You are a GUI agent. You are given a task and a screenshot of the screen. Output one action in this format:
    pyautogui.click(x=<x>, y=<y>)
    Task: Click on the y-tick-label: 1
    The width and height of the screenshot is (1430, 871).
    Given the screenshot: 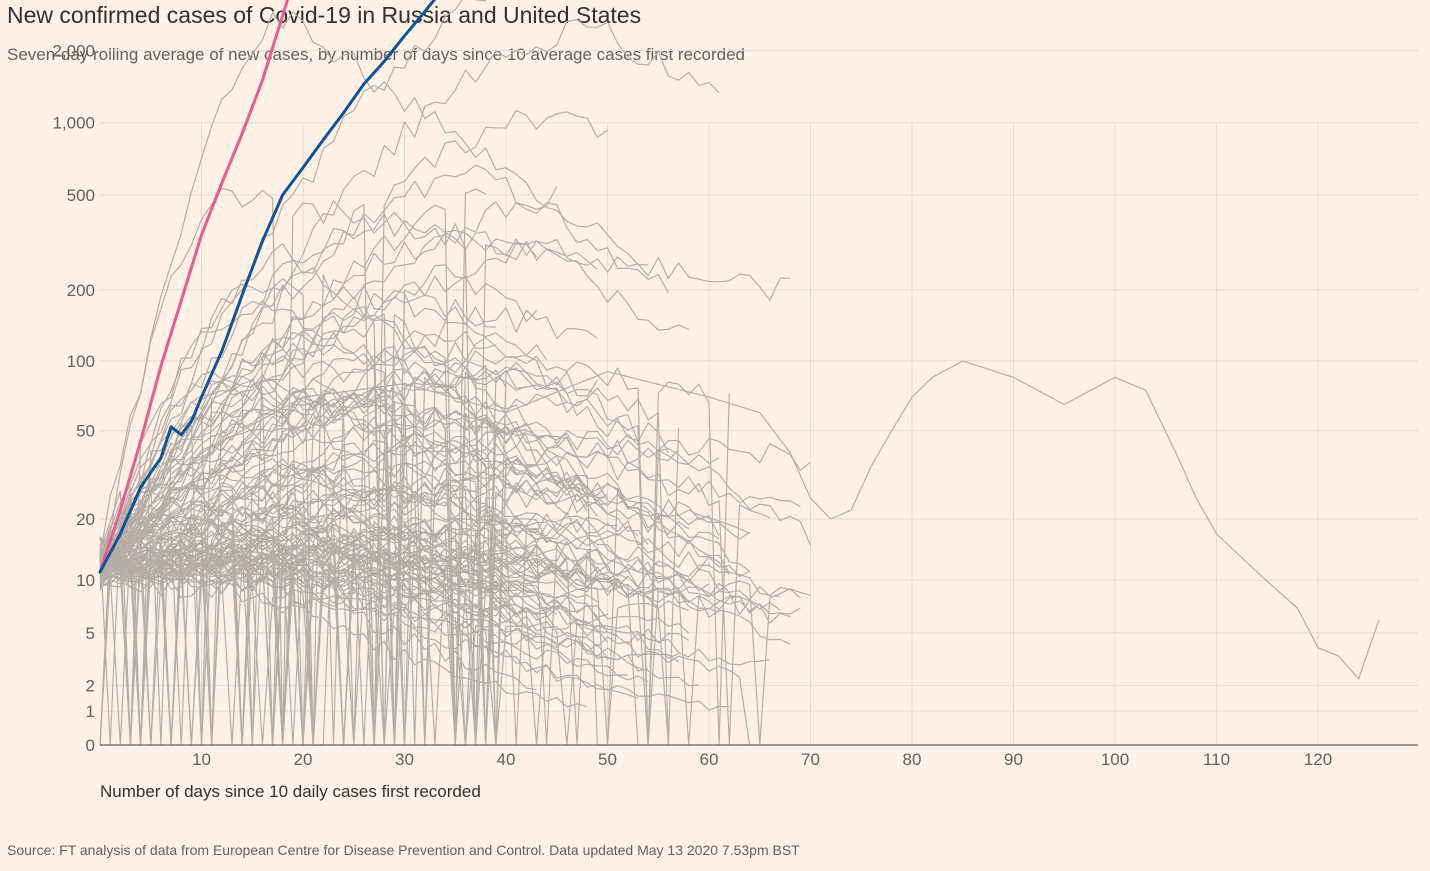 What is the action you would take?
    pyautogui.click(x=90, y=711)
    